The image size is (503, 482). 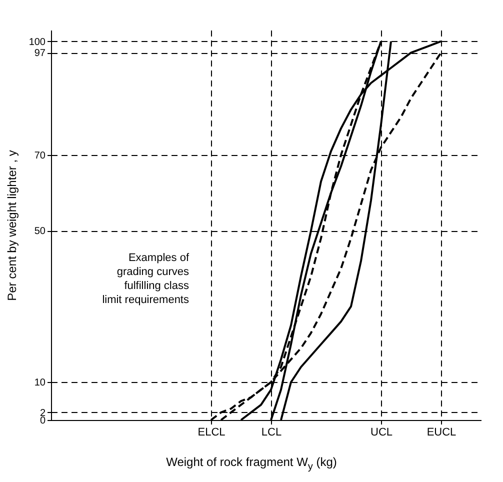 What do you see at coordinates (40, 232) in the screenshot?
I see `y-tick-label: 50` at bounding box center [40, 232].